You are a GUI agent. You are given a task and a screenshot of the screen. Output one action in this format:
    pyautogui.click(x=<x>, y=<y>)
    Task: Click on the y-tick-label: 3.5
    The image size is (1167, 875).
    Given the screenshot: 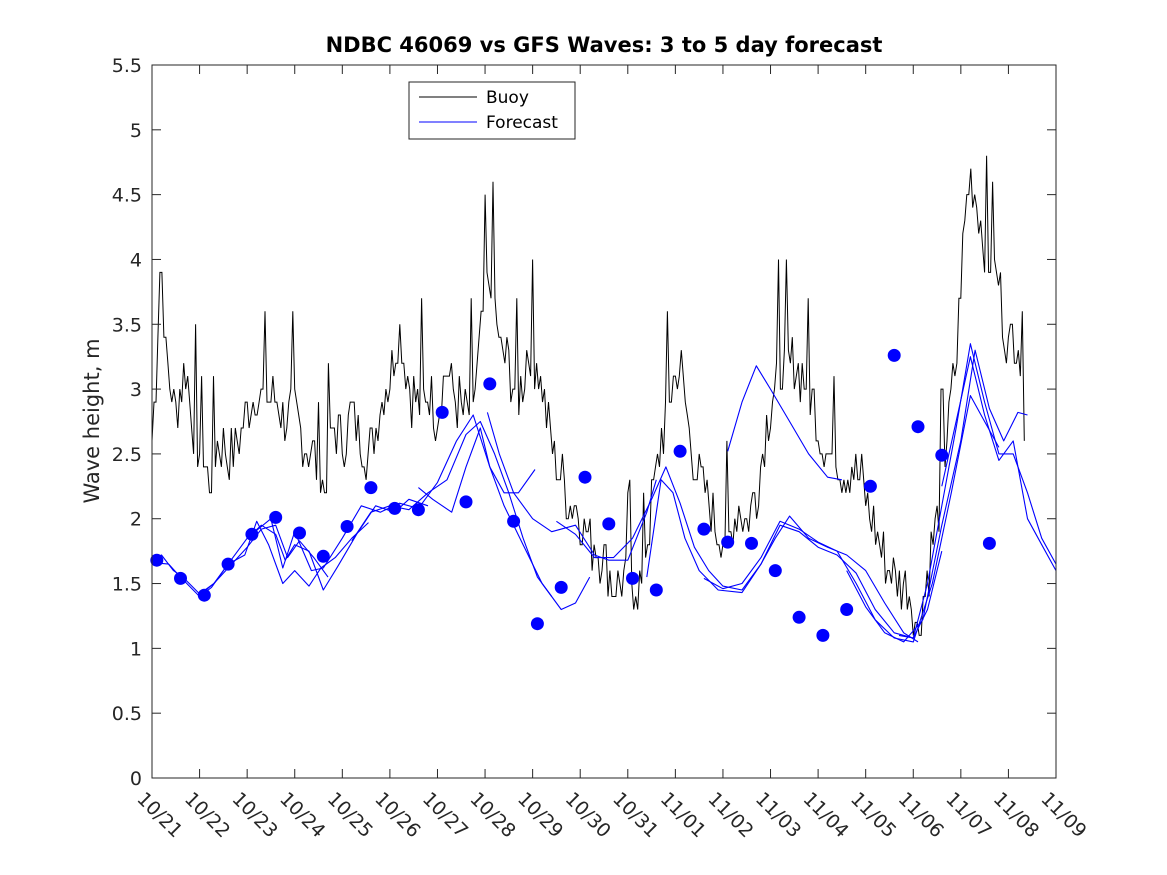 What is the action you would take?
    pyautogui.click(x=127, y=325)
    